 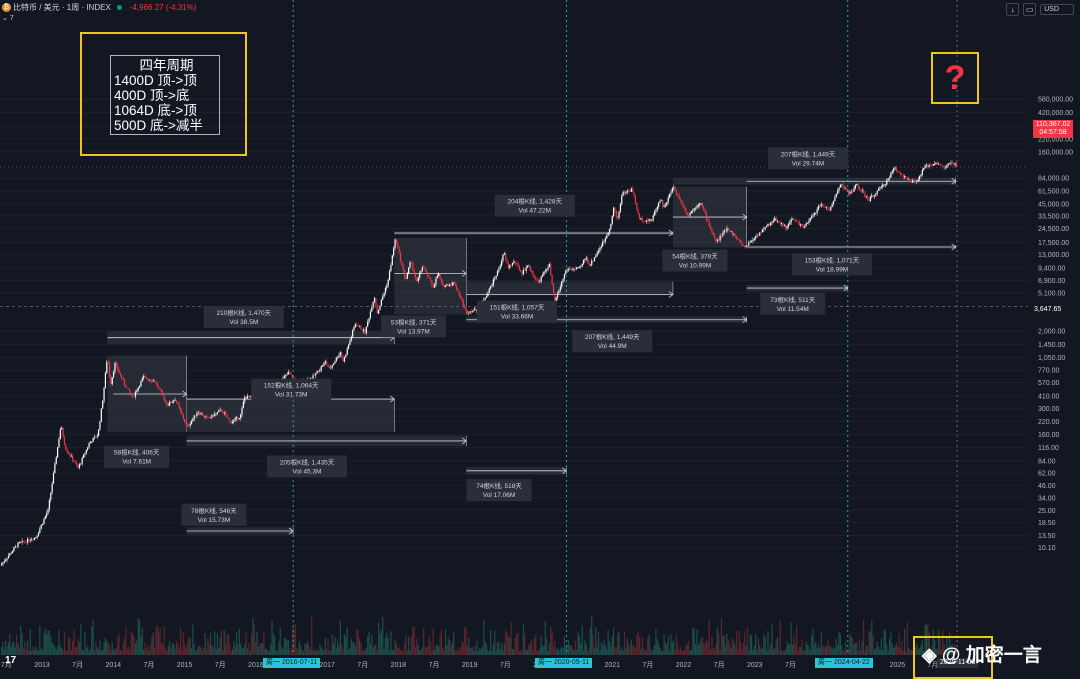 What do you see at coordinates (612, 665) in the screenshot?
I see `x-tick-label: 2021` at bounding box center [612, 665].